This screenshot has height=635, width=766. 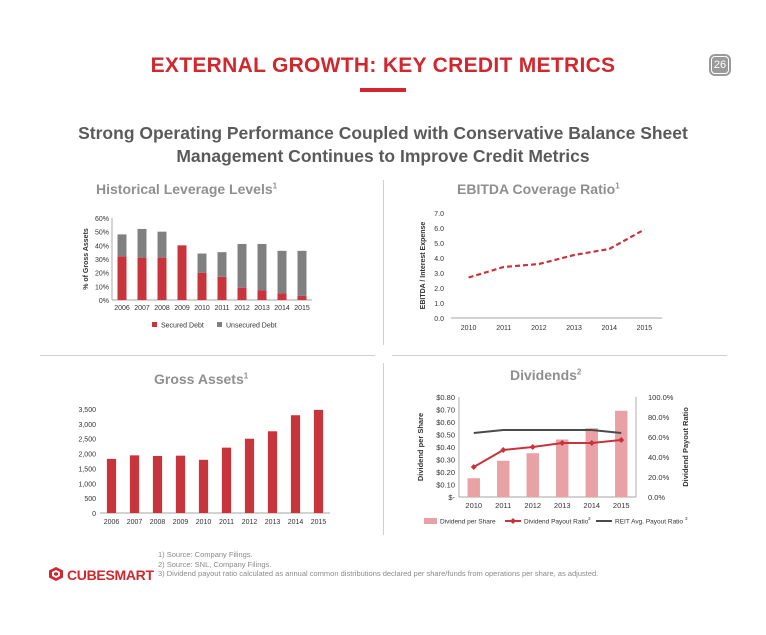 I want to click on bar-gross-assets-2009, so click(x=180, y=484).